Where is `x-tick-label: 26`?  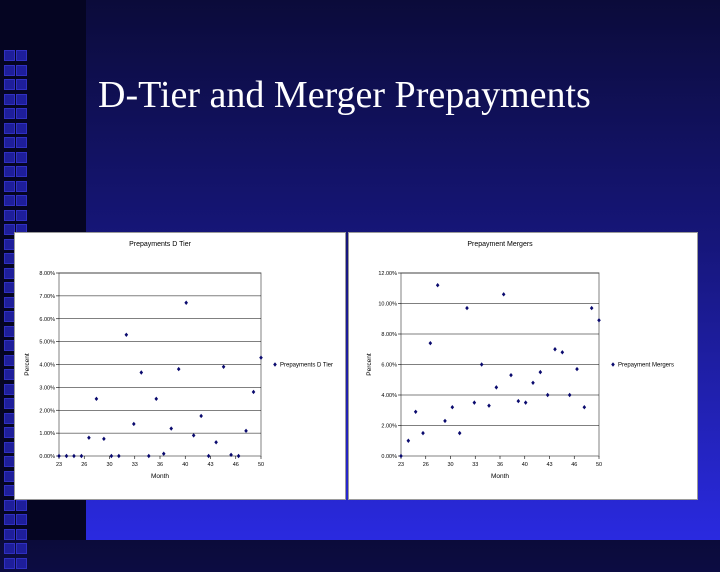
x-tick-label: 26 is located at coordinates (426, 465).